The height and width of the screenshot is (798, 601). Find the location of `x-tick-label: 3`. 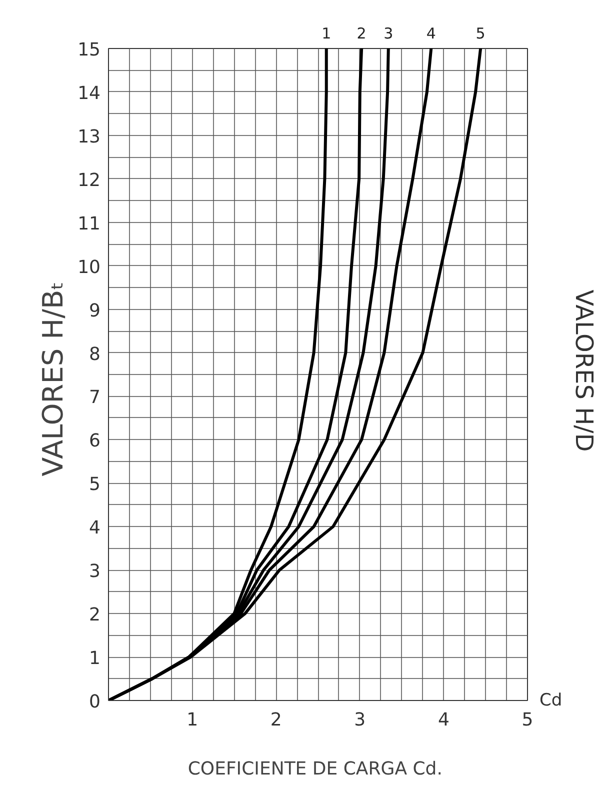

x-tick-label: 3 is located at coordinates (360, 720).